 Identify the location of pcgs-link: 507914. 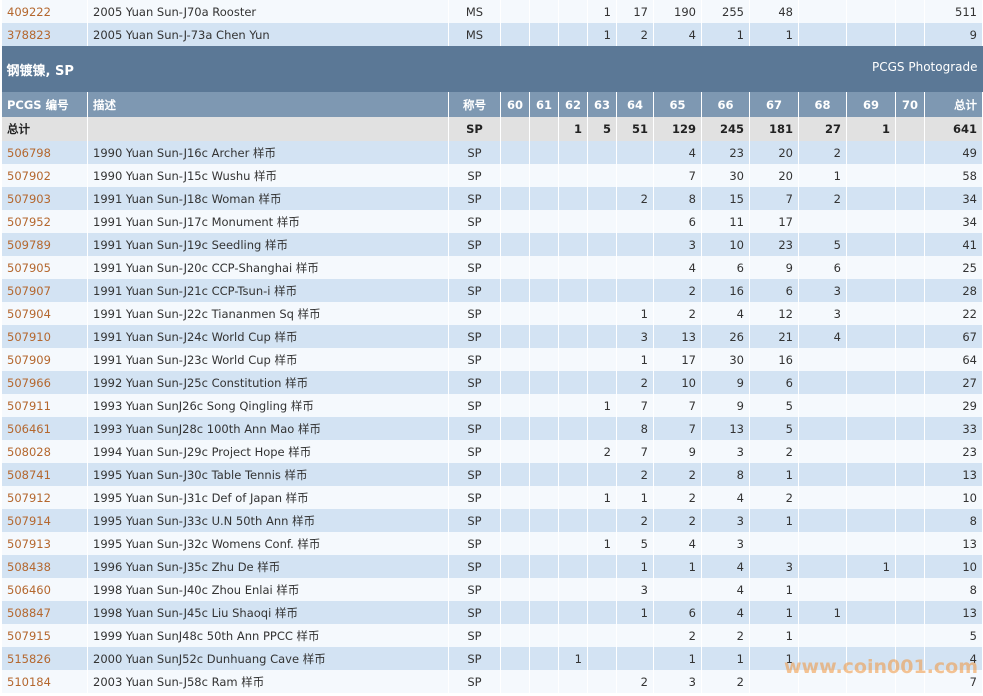
(29, 520).